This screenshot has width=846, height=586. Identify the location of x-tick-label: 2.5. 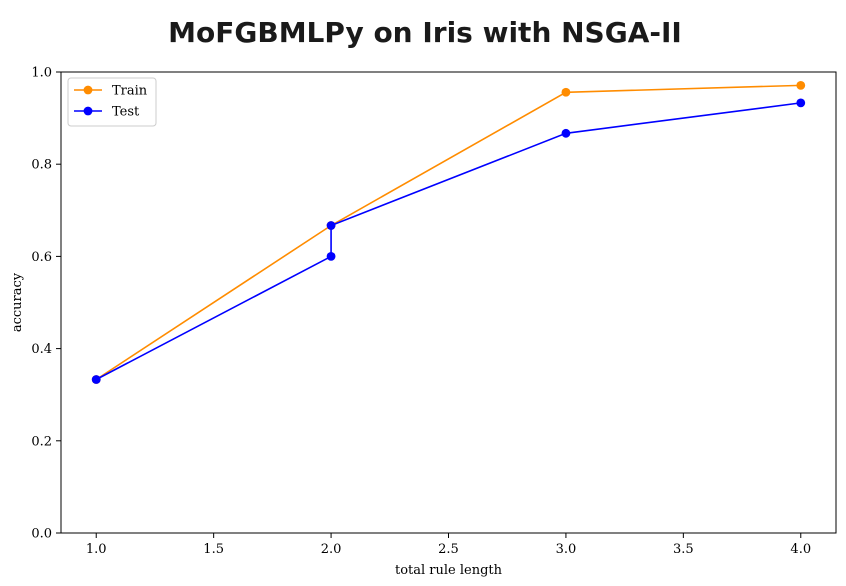
(448, 549).